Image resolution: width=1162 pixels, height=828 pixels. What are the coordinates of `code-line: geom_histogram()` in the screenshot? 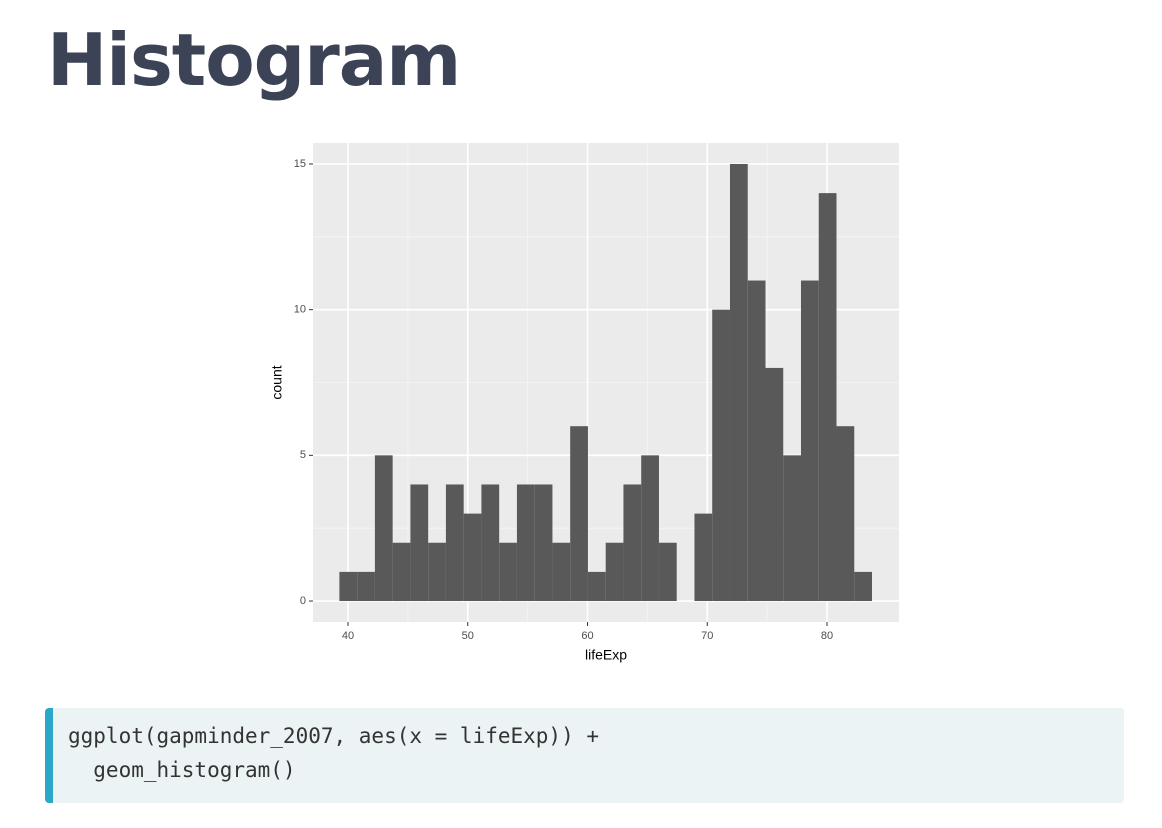 It's located at (182, 770).